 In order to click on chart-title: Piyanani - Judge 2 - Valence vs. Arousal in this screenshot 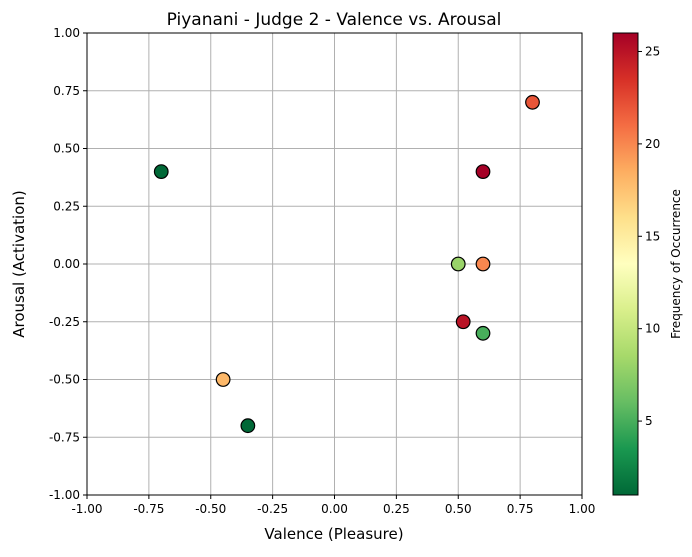, I will do `click(334, 20)`.